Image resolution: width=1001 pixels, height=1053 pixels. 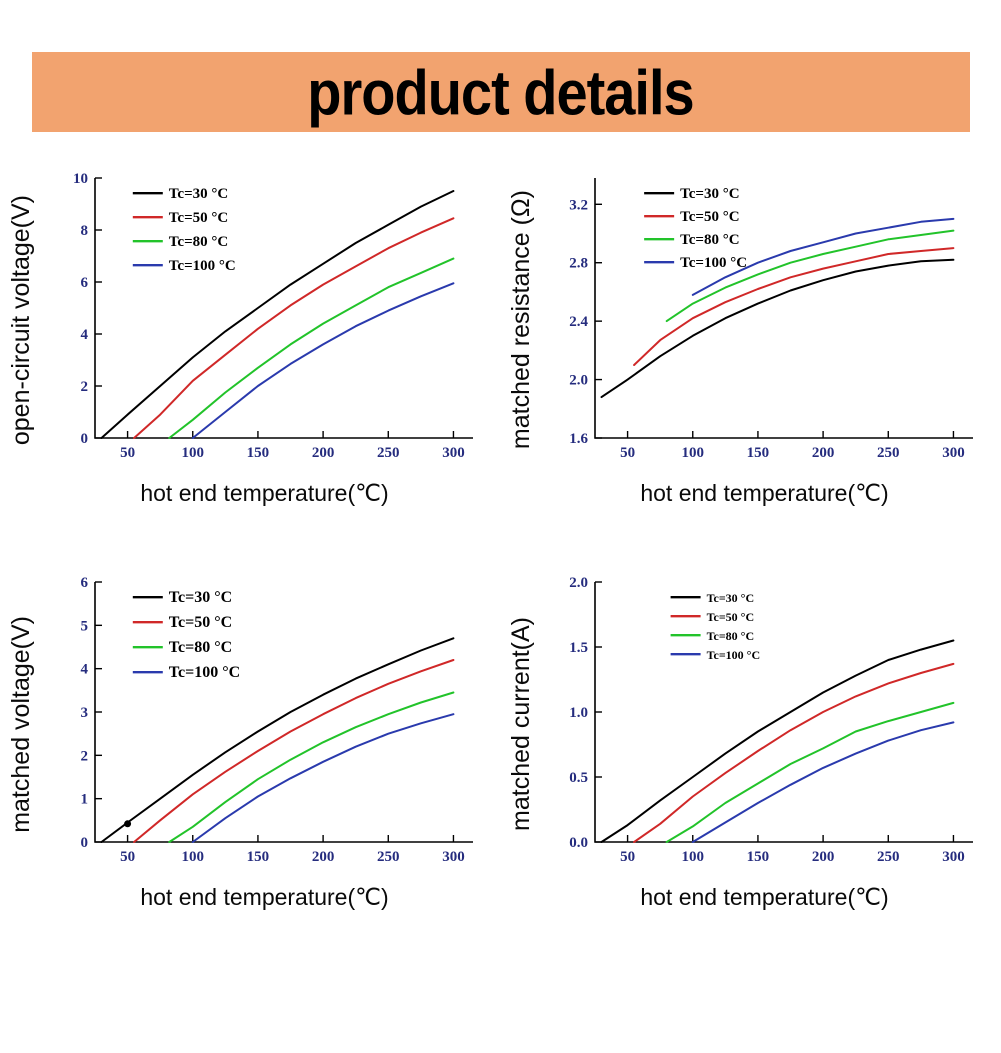 I want to click on y-axis-label: matched resistance (Ω), so click(x=521, y=320).